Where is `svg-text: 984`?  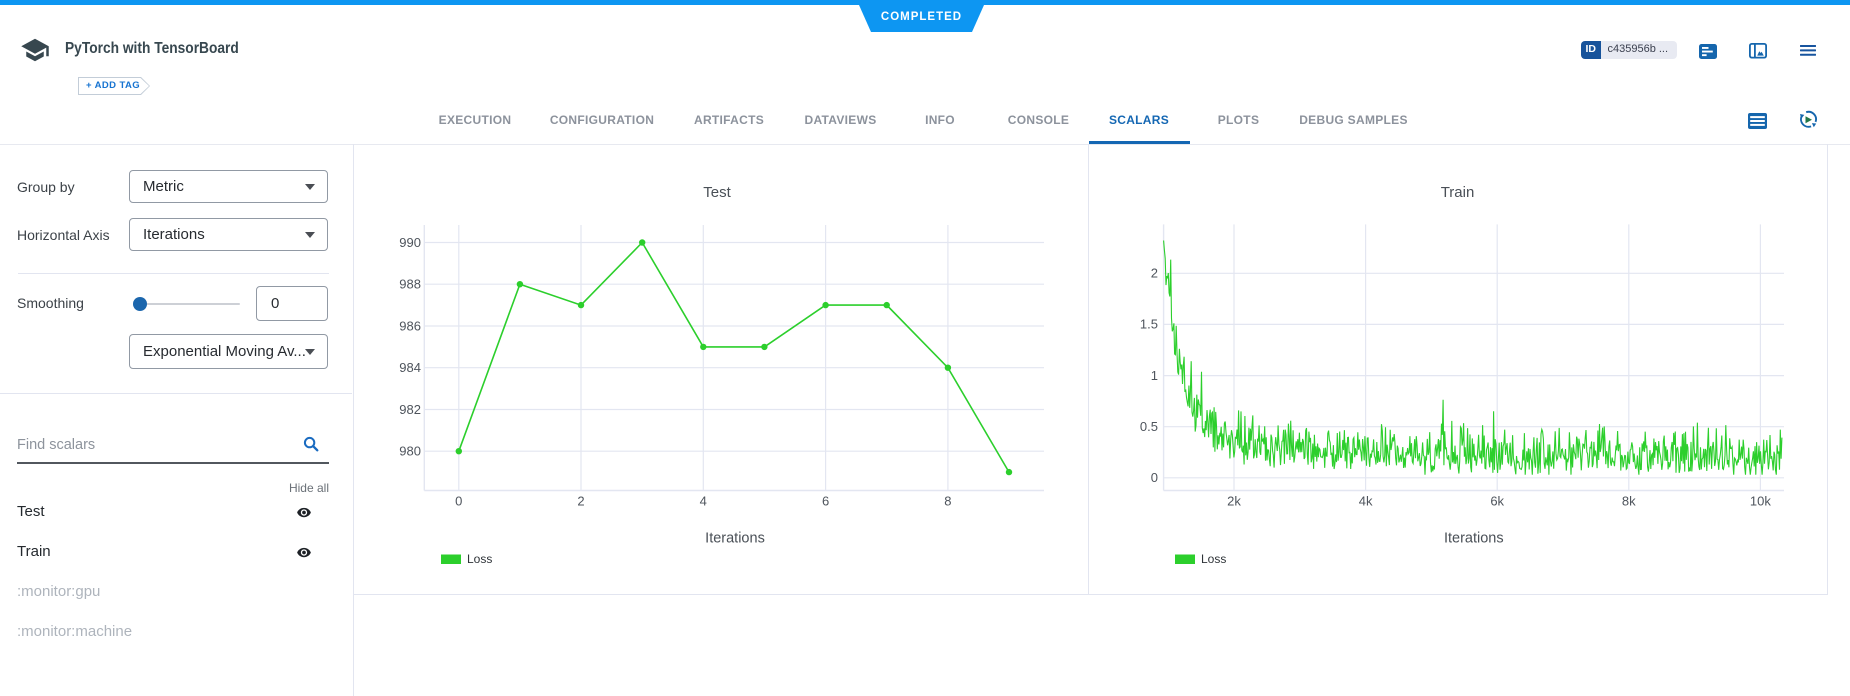 svg-text: 984 is located at coordinates (410, 367).